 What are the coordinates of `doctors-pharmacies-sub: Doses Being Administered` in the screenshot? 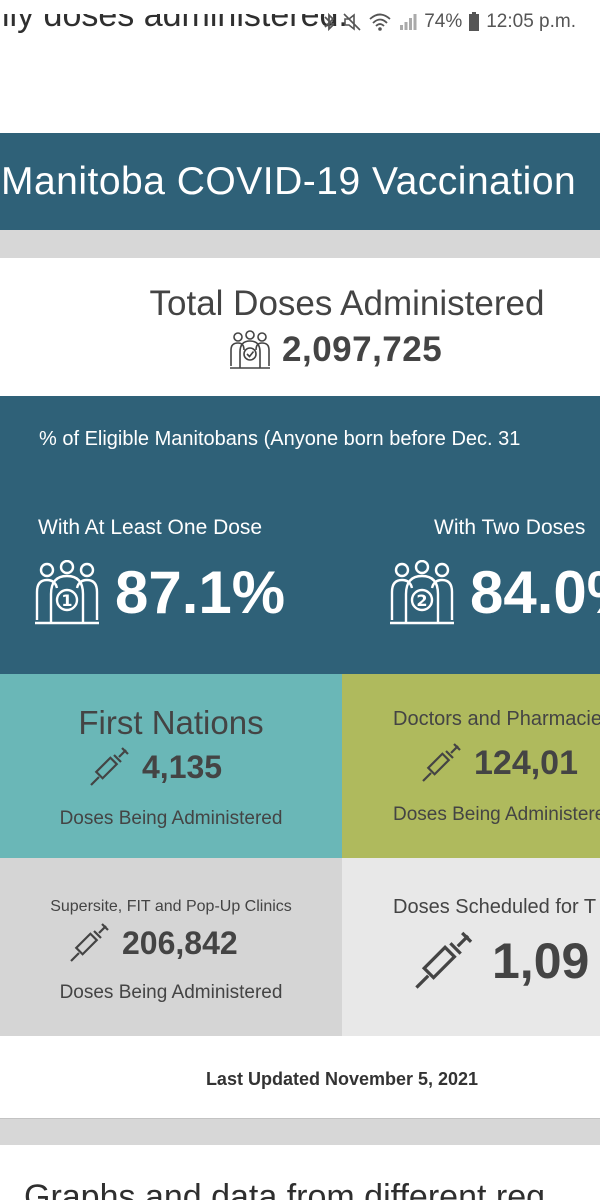 It's located at (496, 814).